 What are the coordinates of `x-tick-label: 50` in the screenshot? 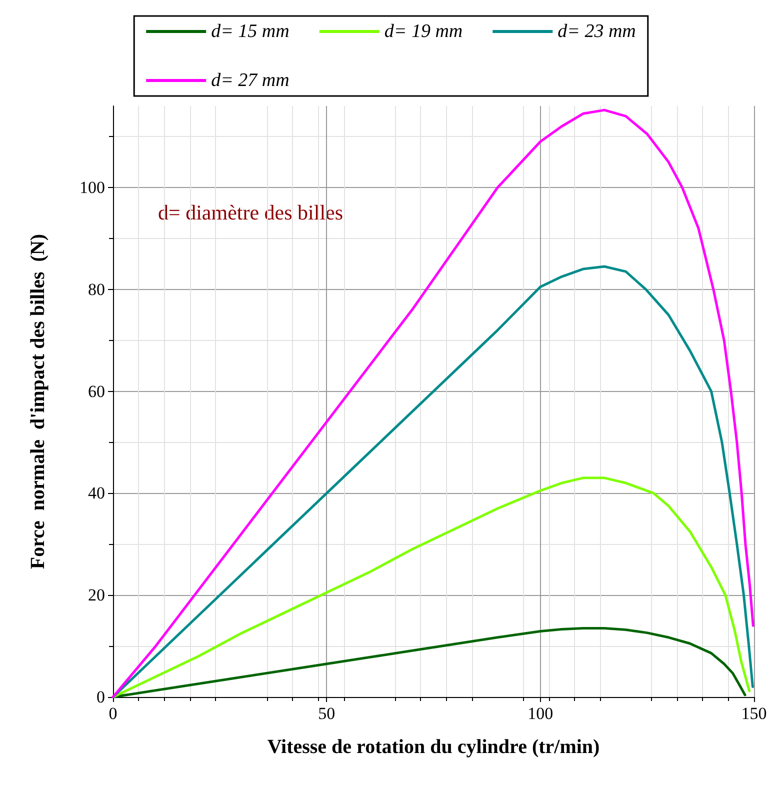 It's located at (327, 713).